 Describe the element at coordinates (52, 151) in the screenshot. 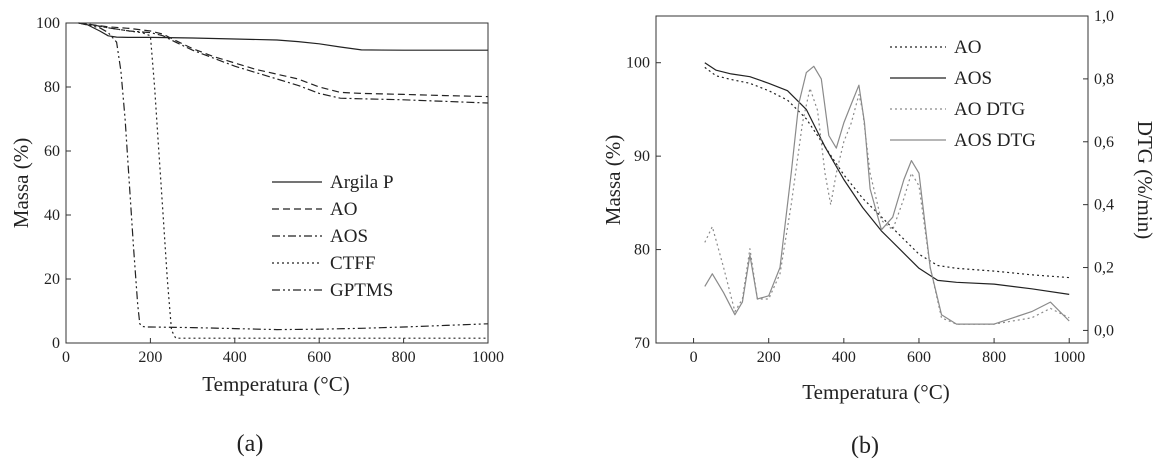

I see `y-tick-label: 60` at that location.